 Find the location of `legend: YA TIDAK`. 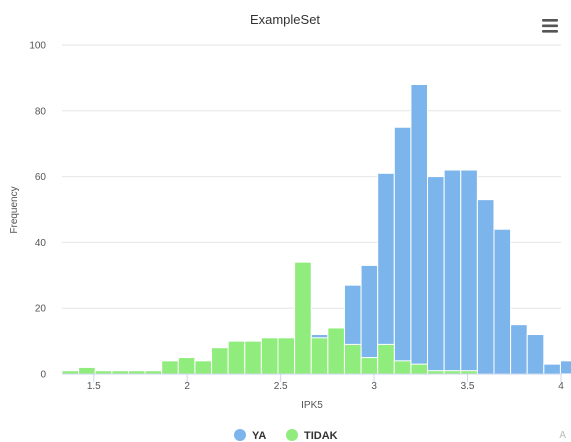

legend: YA TIDAK is located at coordinates (286, 435).